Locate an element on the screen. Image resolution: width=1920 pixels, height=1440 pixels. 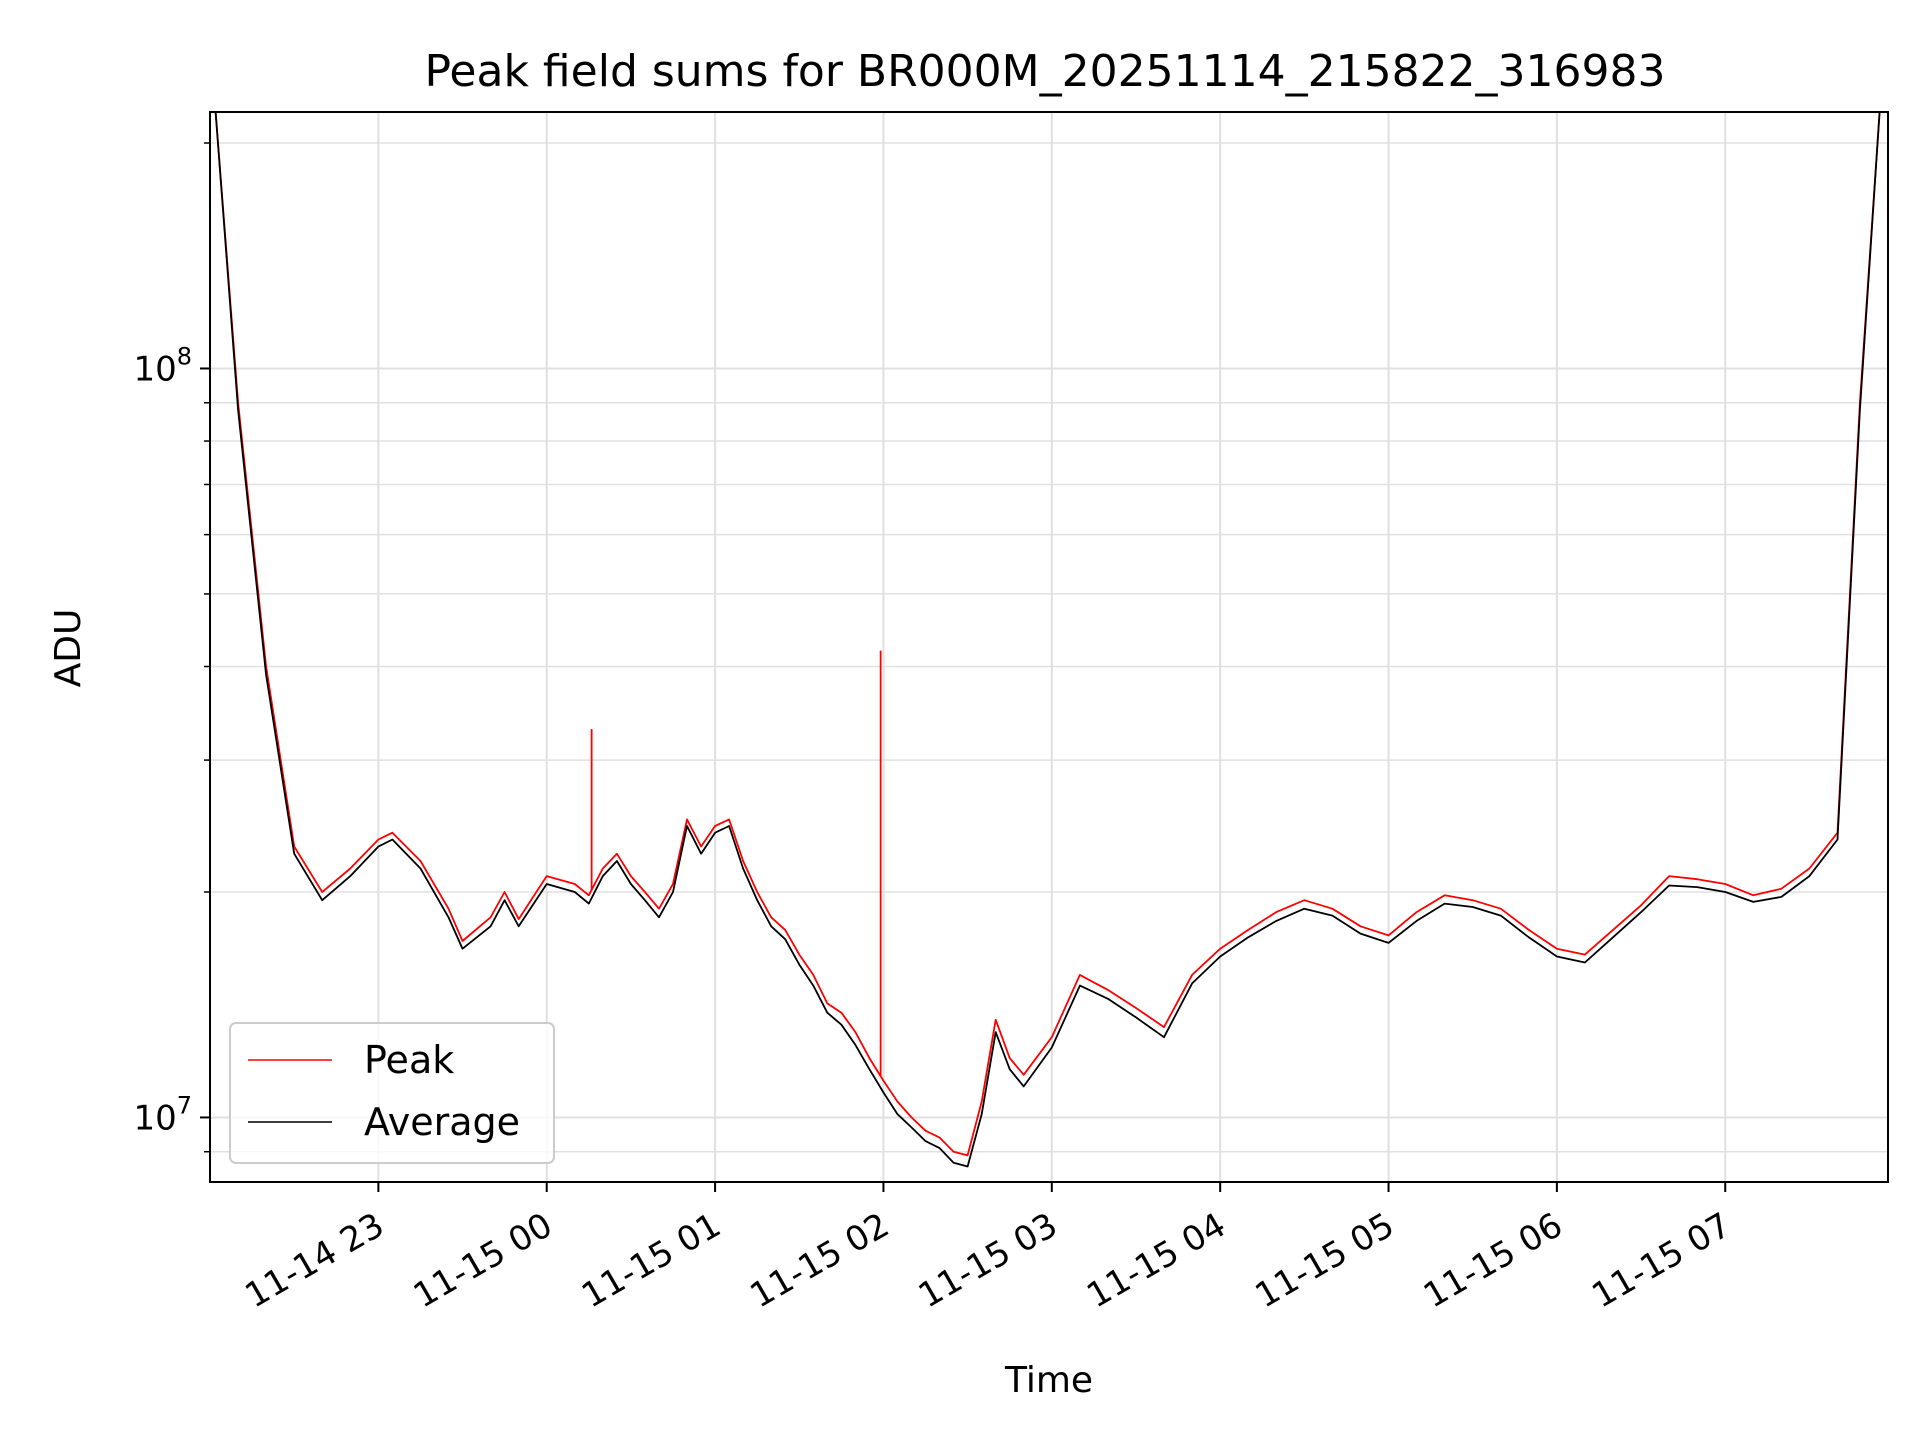
legend: Peak Average is located at coordinates (392, 1093).